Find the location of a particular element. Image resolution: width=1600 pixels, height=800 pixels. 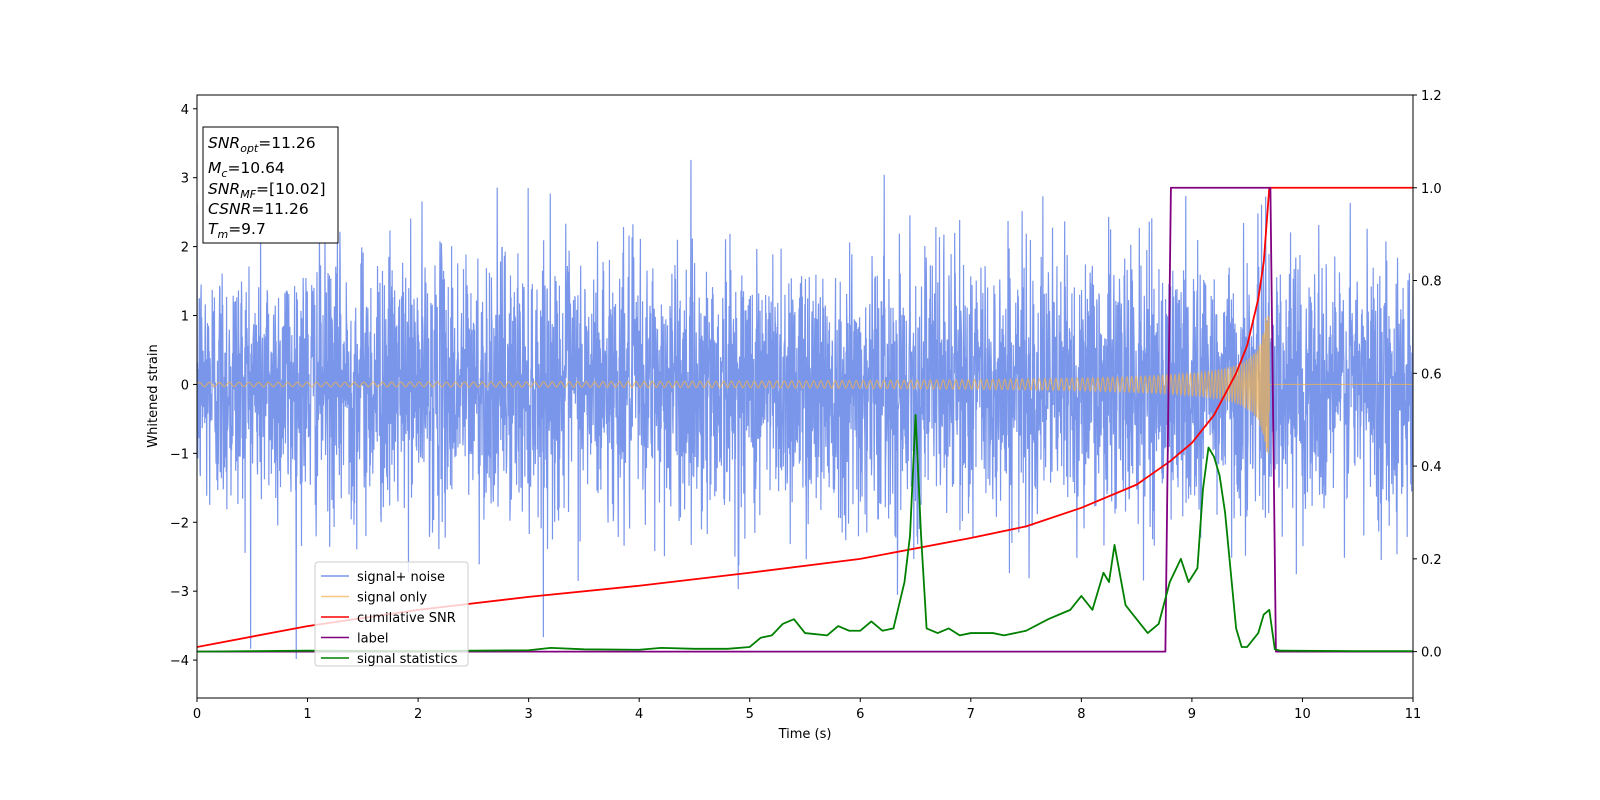

y-tick-label: 0 is located at coordinates (185, 385).